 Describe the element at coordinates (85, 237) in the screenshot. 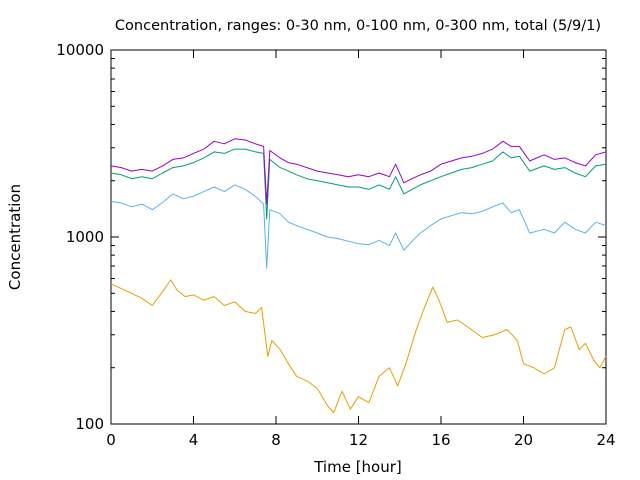

I see `y-tick-label: 1000` at that location.